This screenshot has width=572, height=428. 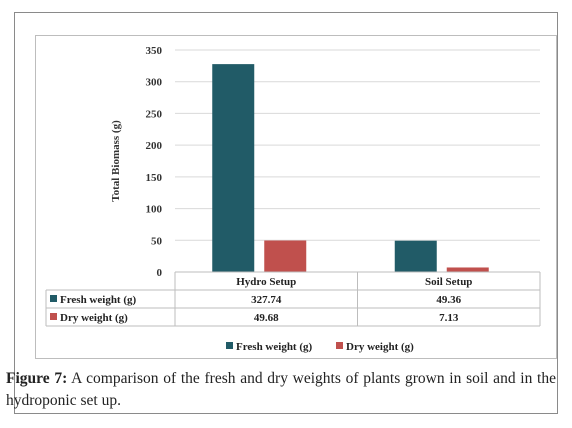 What do you see at coordinates (157, 241) in the screenshot?
I see `y-tick-label: 50` at bounding box center [157, 241].